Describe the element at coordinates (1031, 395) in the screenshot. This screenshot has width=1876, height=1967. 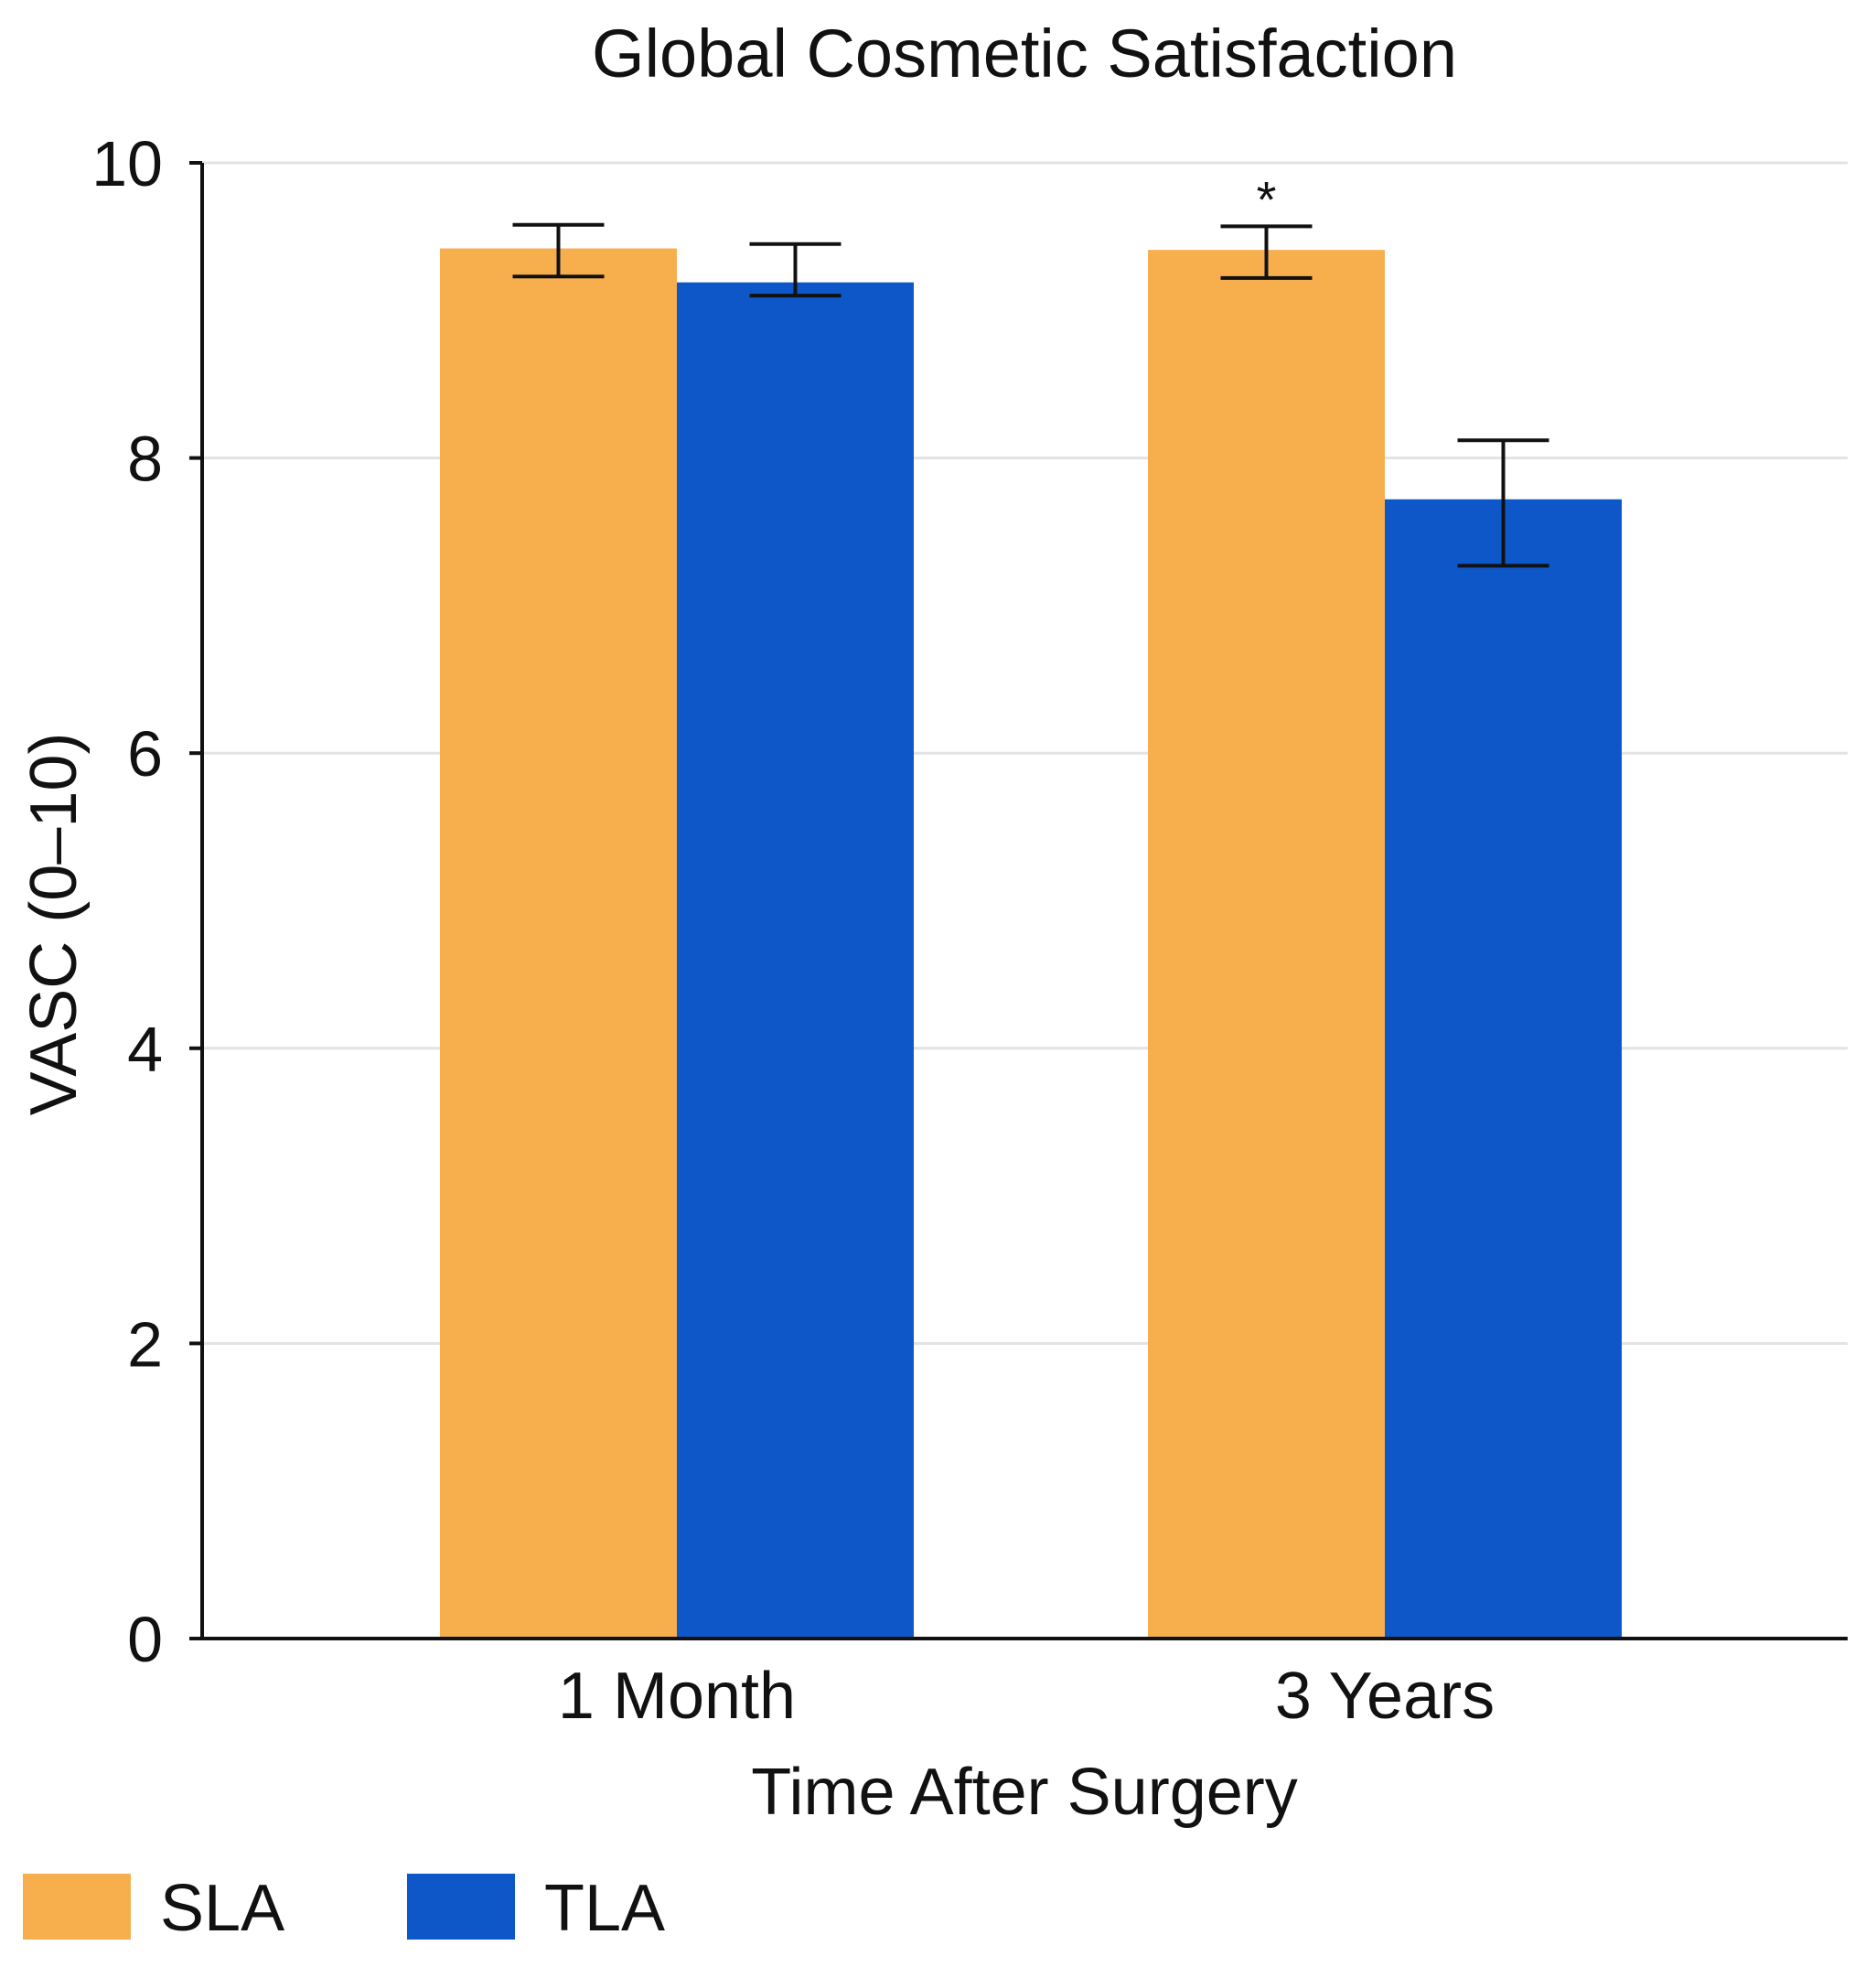
I see `error-bars` at that location.